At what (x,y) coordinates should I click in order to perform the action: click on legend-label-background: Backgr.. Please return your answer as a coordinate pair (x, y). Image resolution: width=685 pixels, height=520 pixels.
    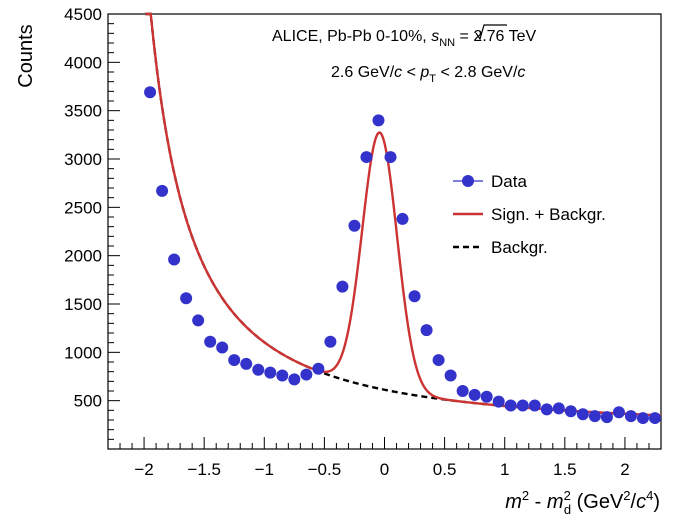
    Looking at the image, I should click on (519, 247).